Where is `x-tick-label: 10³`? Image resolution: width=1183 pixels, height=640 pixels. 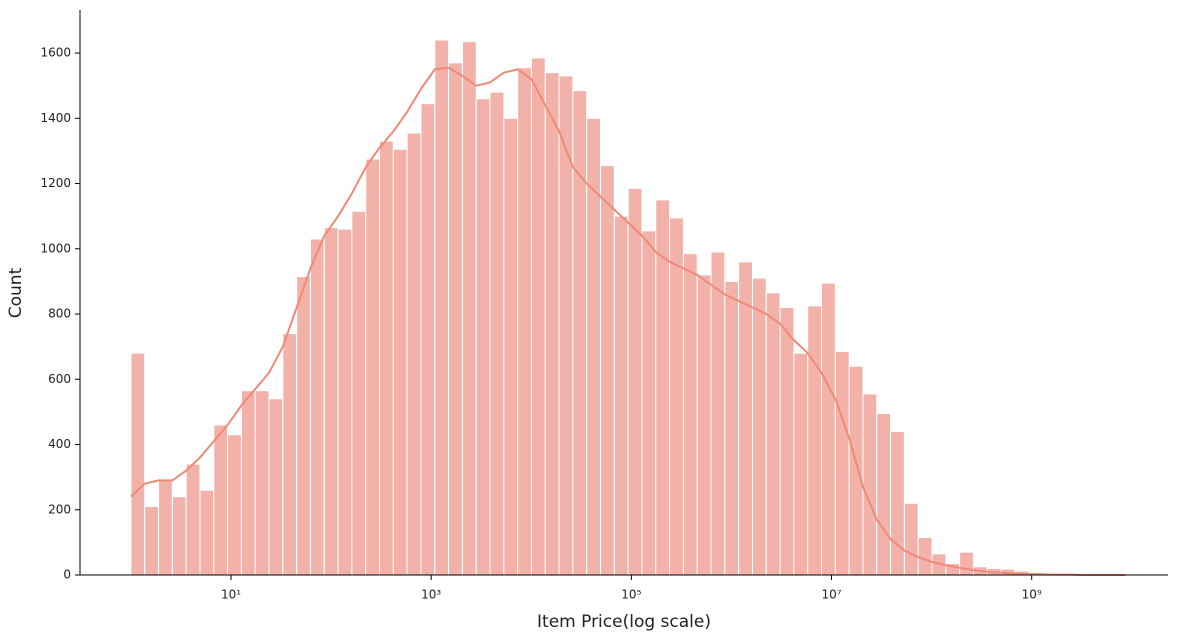
x-tick-label: 10³ is located at coordinates (431, 595).